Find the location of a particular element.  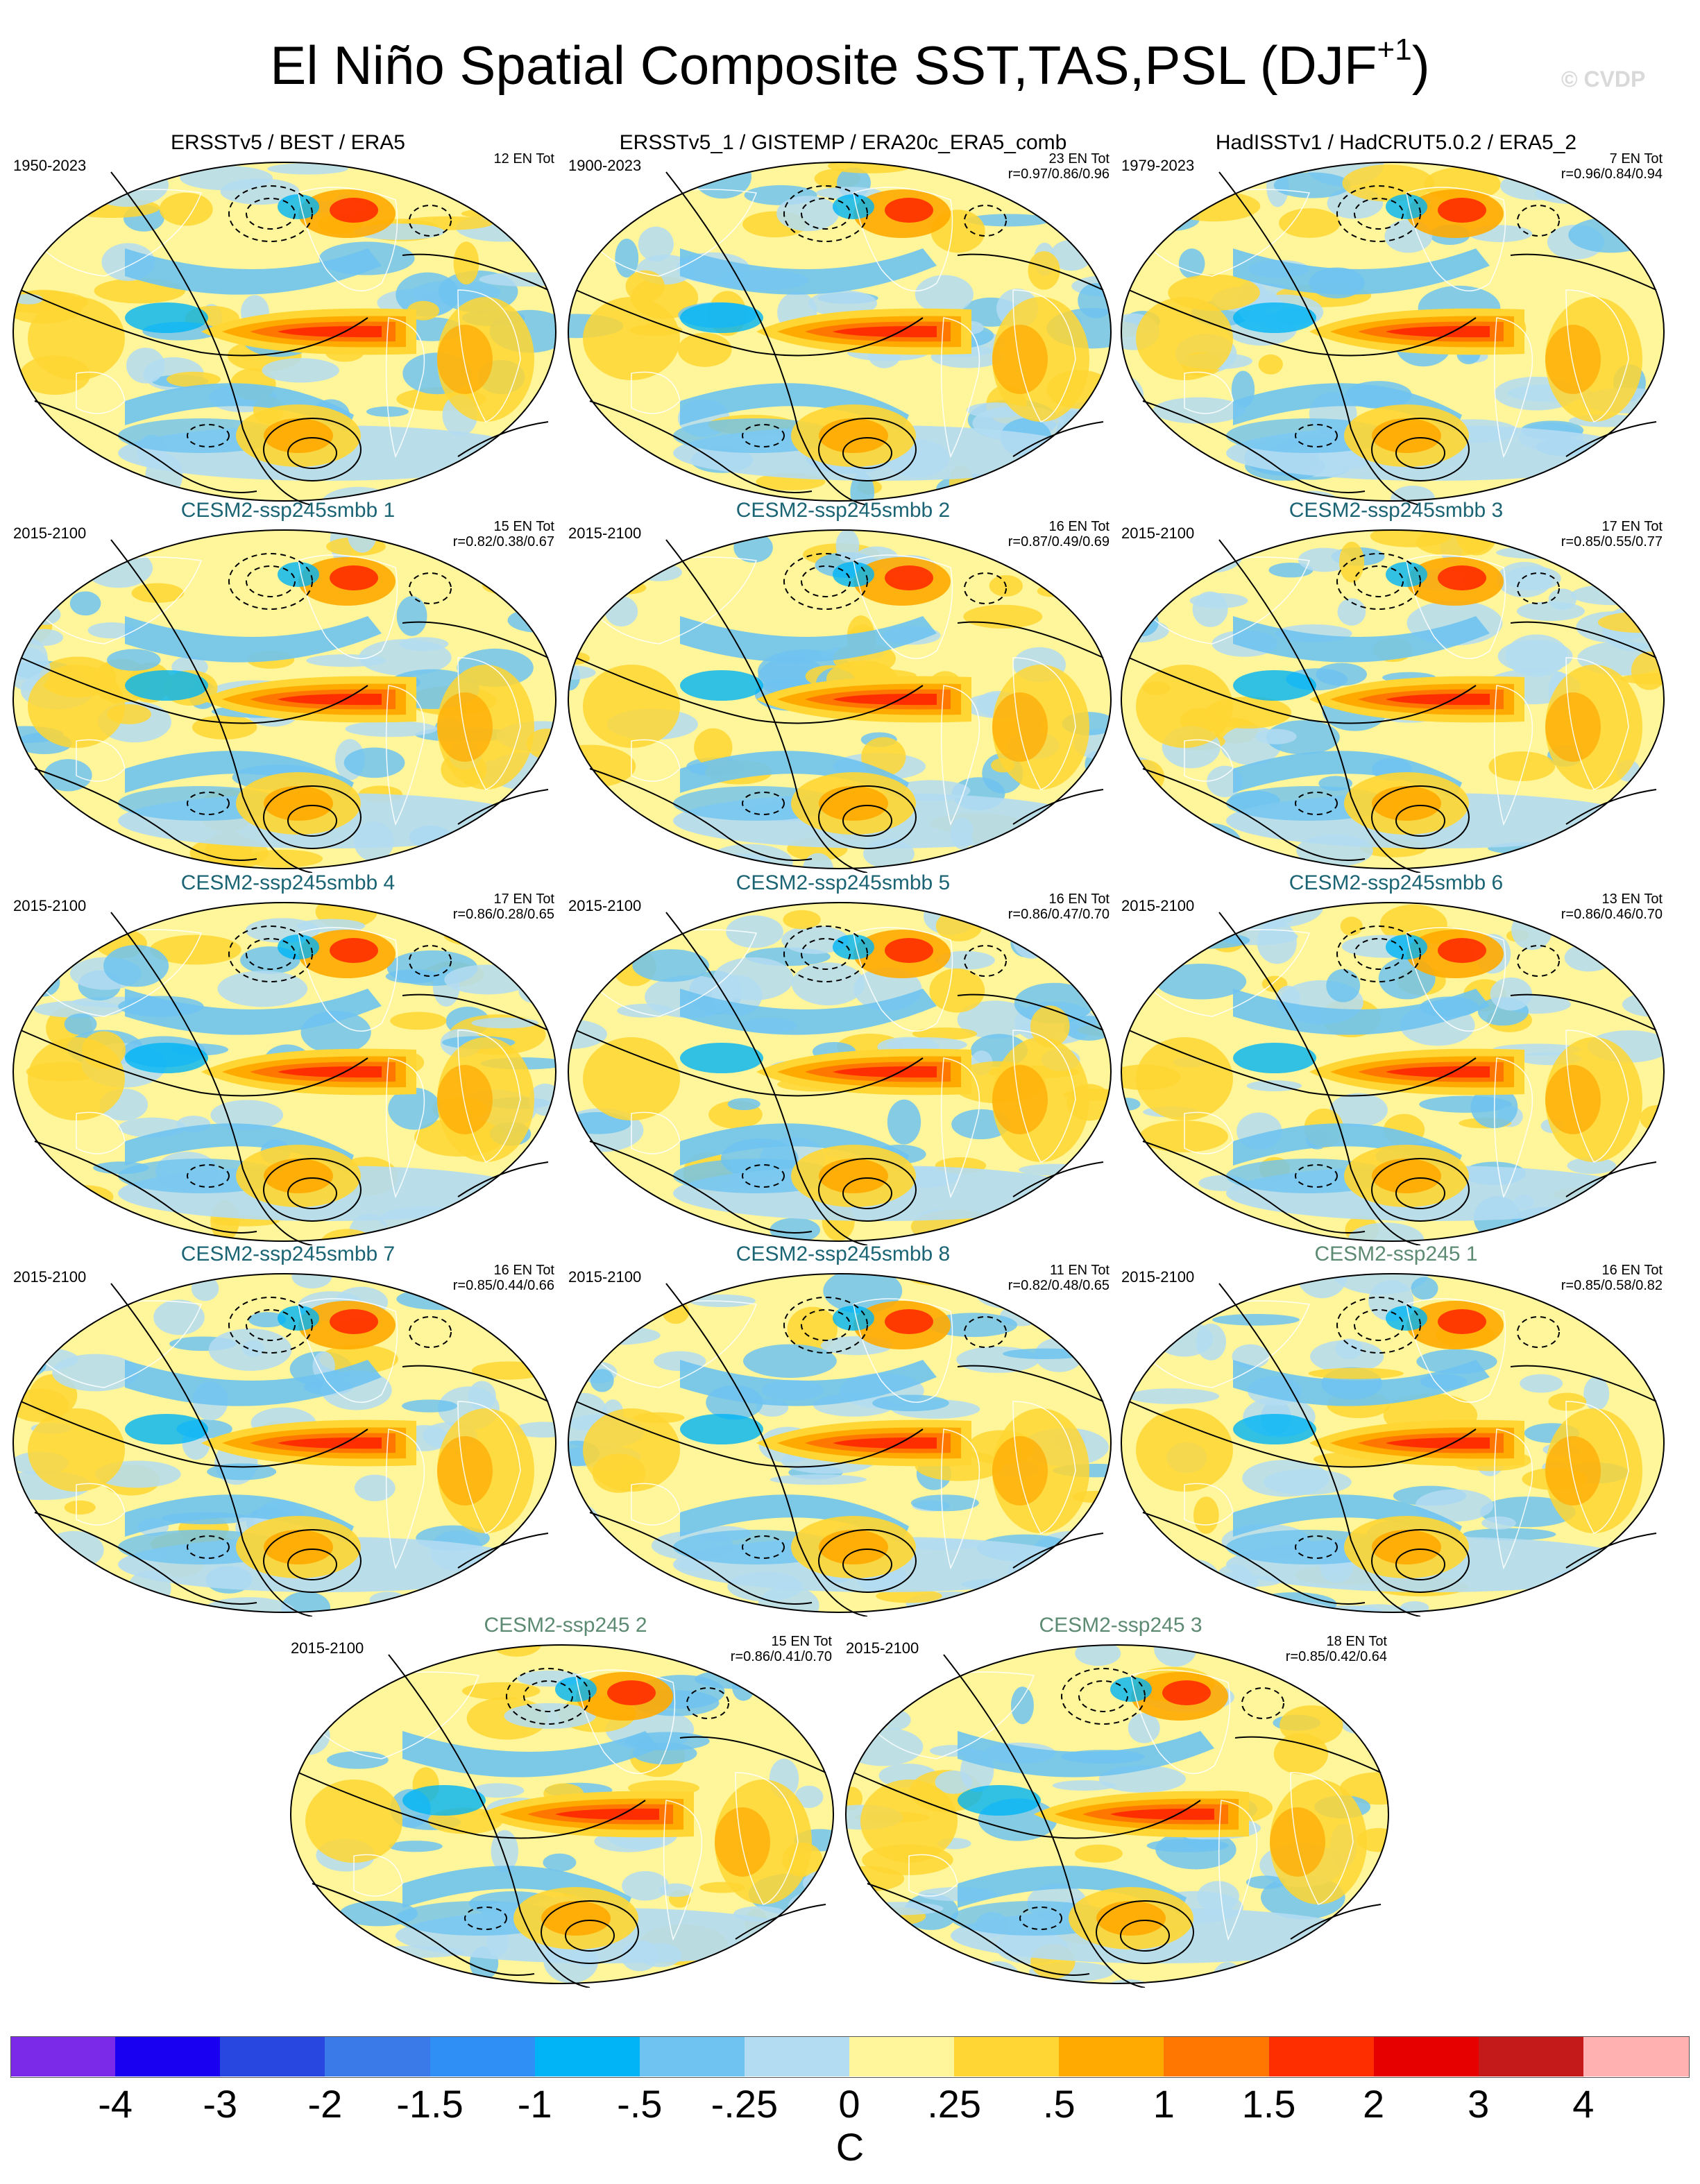

panel-en-count: 12 EN Tot is located at coordinates (523, 159).